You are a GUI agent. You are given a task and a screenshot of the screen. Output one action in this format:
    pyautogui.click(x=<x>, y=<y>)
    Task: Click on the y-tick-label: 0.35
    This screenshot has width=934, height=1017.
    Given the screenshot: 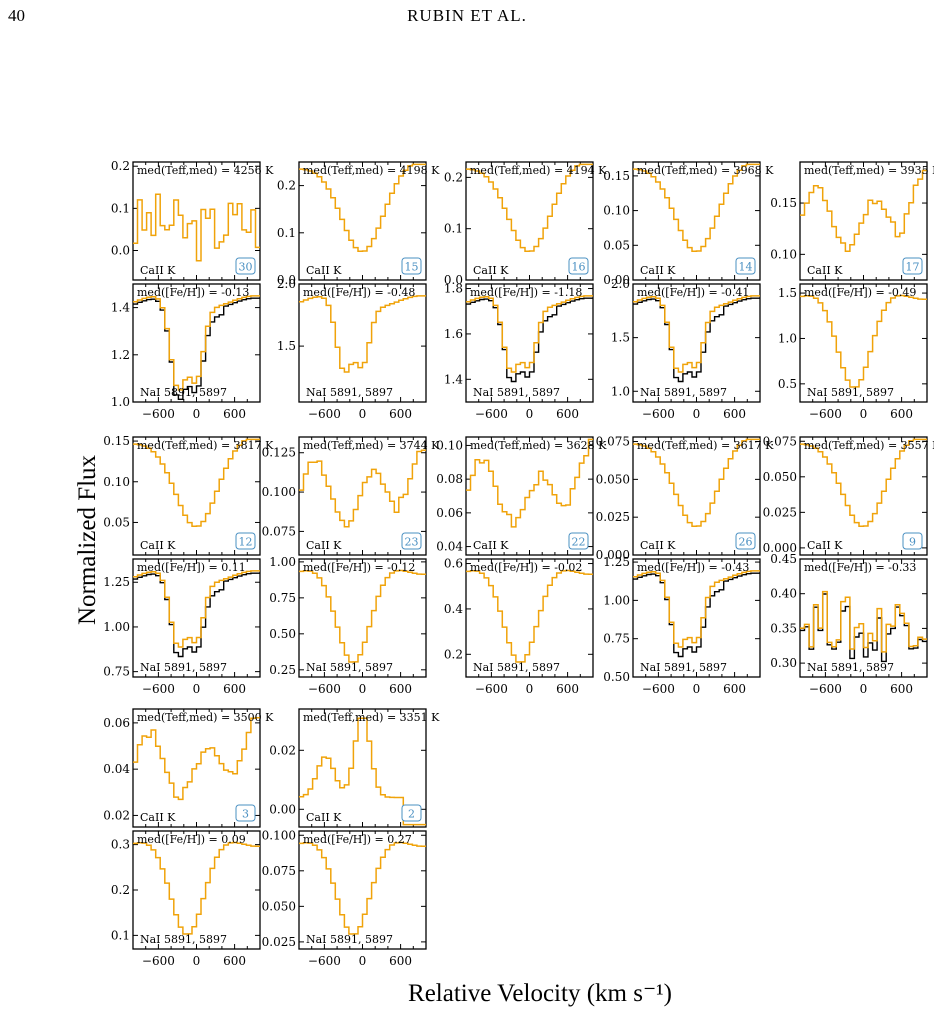 What is the action you would take?
    pyautogui.click(x=783, y=628)
    